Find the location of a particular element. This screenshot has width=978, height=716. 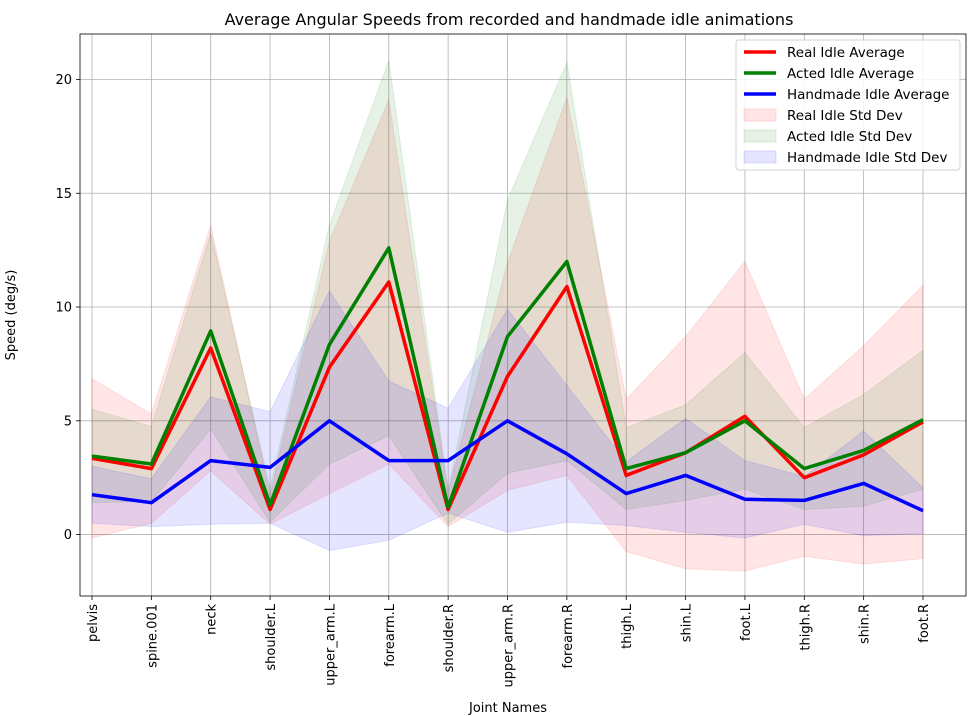

x-tick-label: shin.R is located at coordinates (865, 624).